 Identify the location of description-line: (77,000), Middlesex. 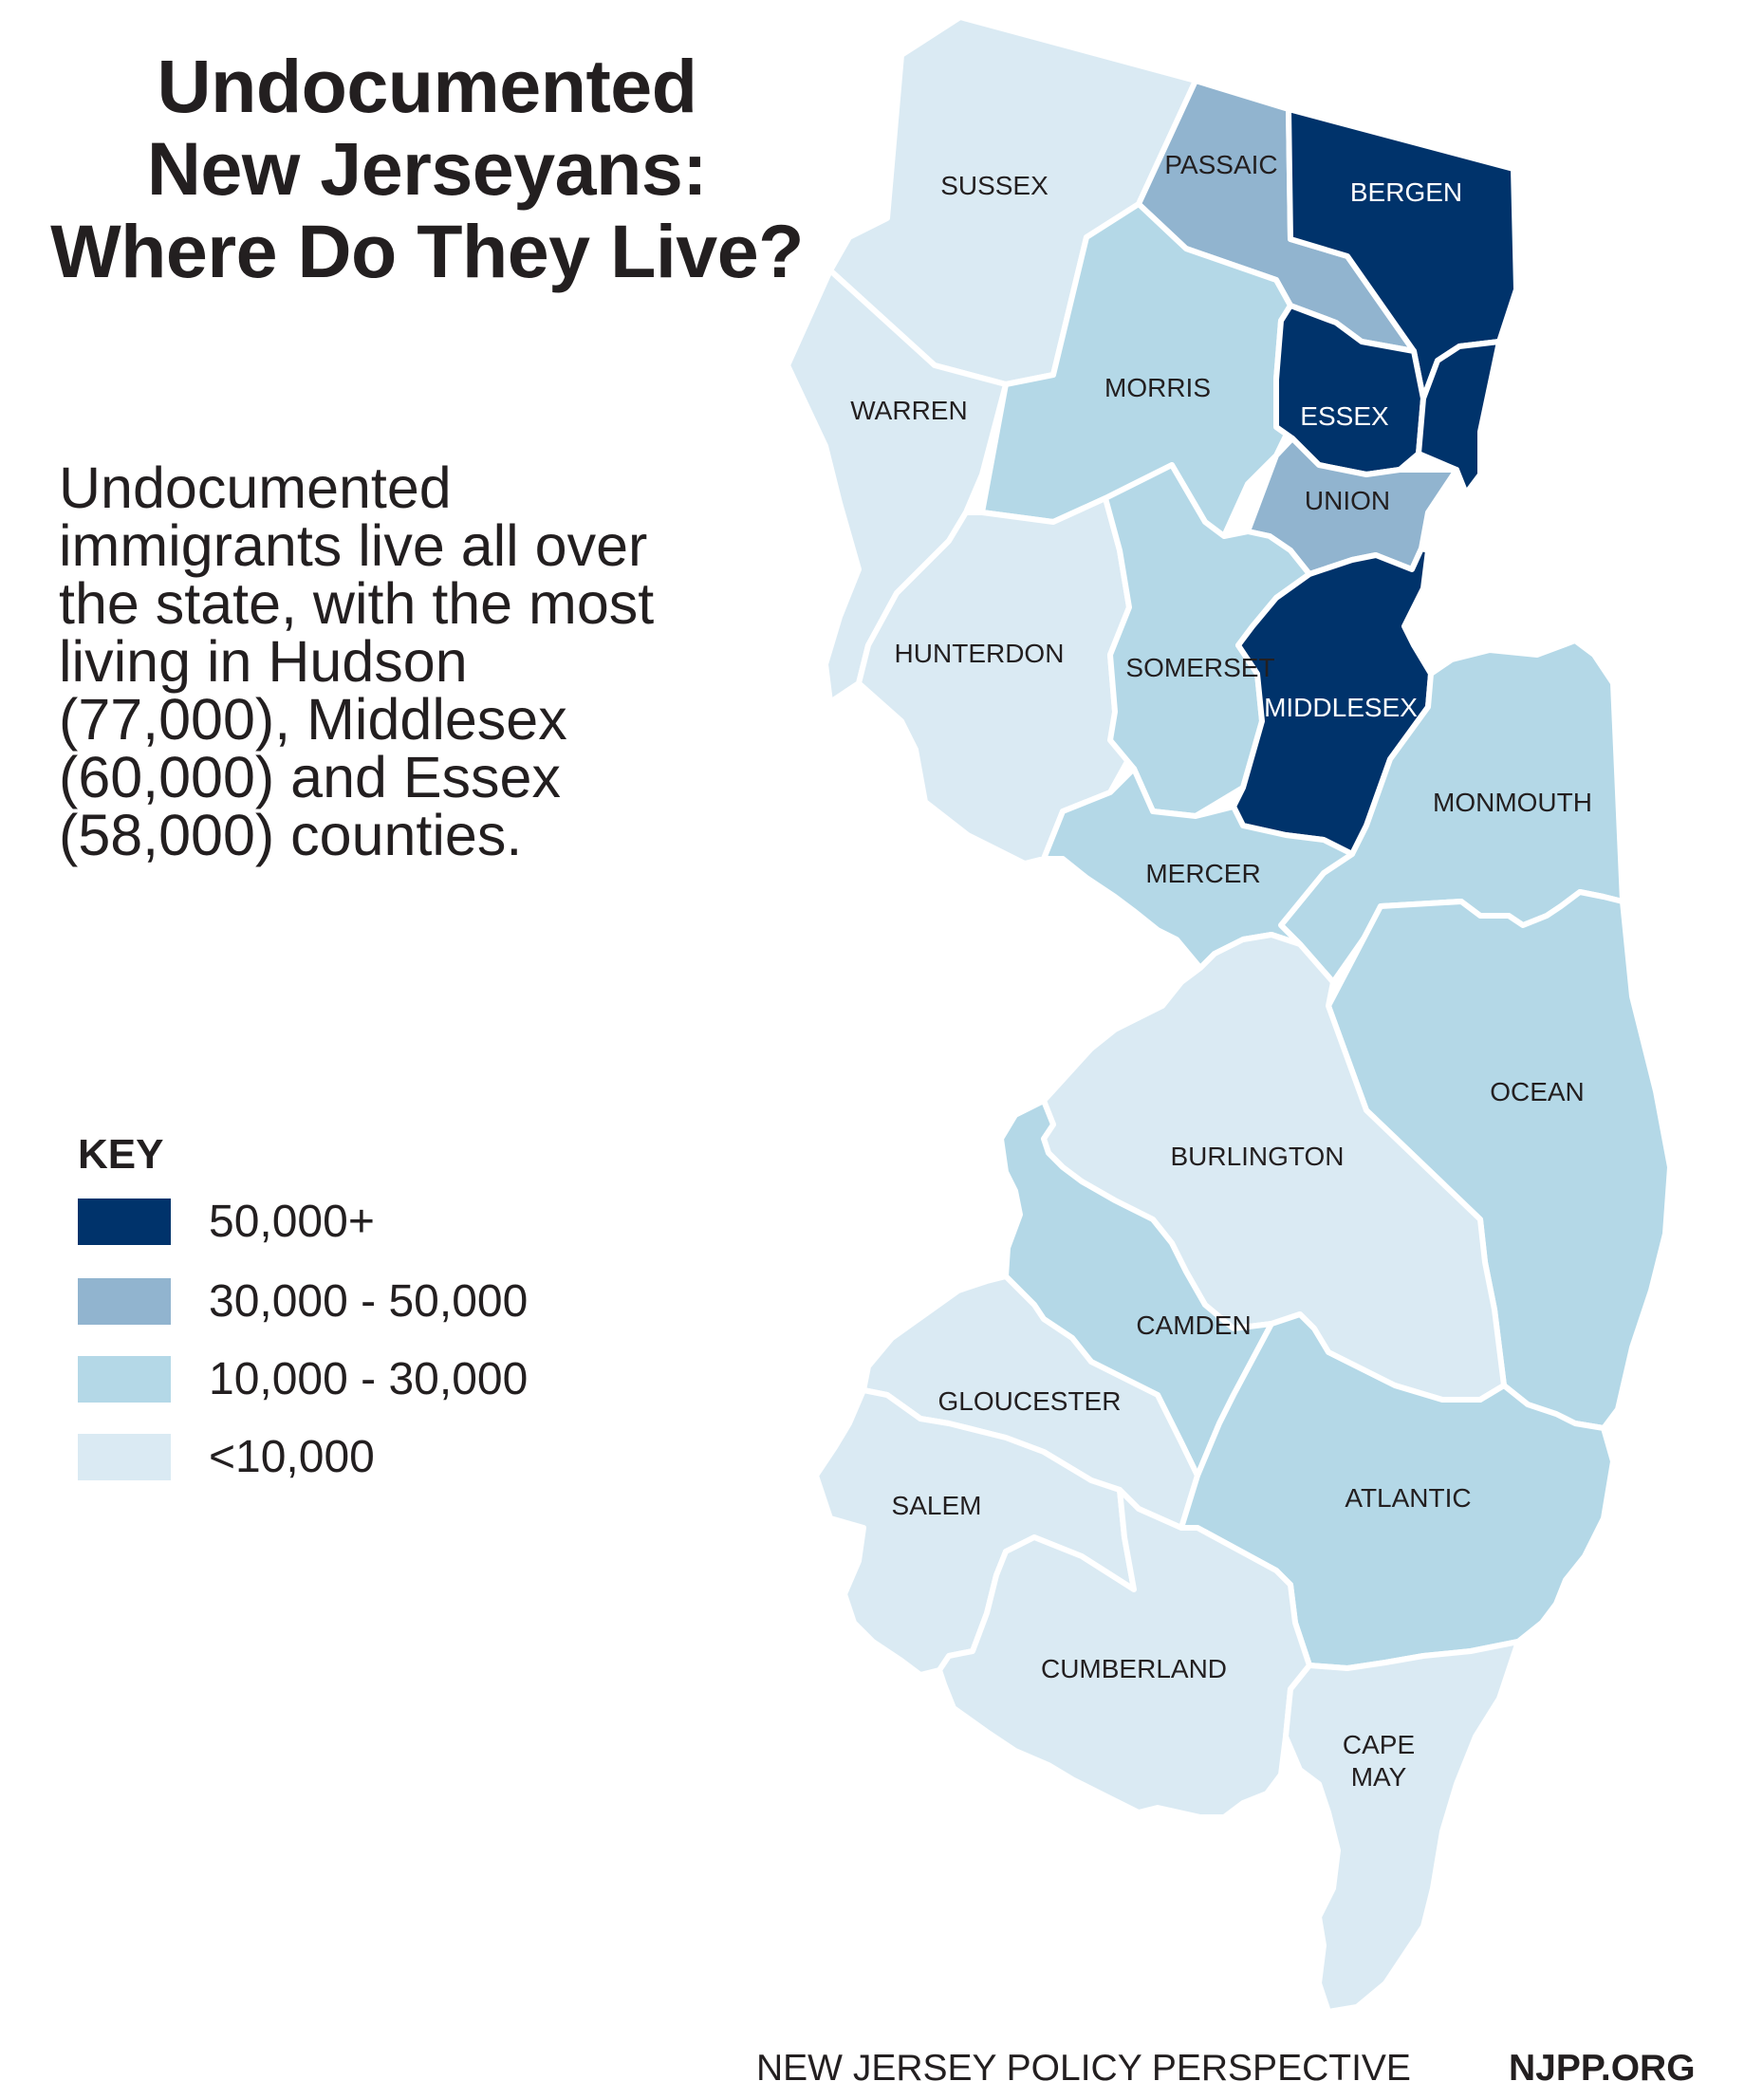
(313, 719).